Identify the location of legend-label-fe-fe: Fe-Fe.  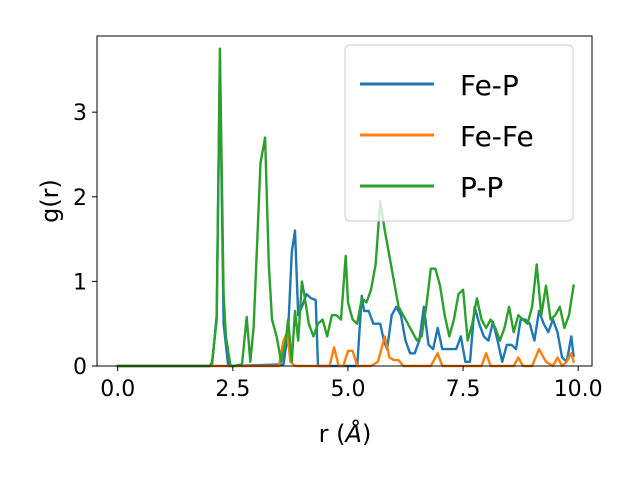
(497, 136).